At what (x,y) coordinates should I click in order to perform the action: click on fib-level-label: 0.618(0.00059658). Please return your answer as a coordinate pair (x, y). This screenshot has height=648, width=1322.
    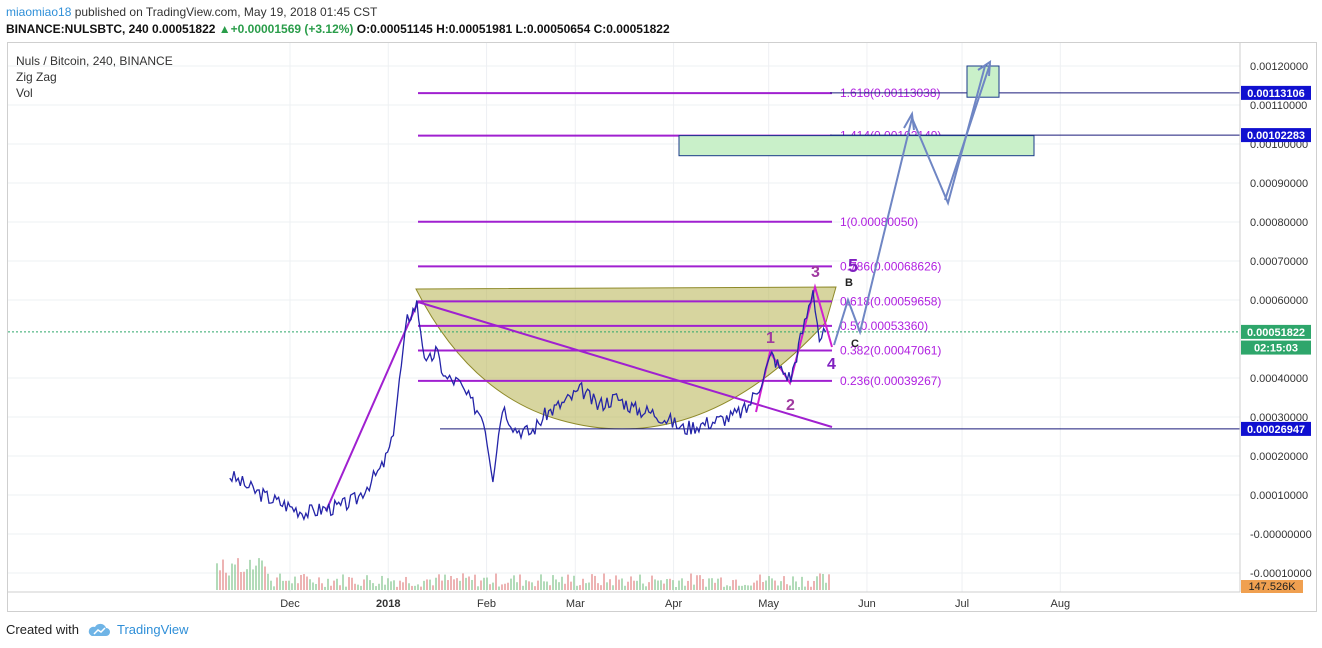
    Looking at the image, I should click on (890, 301).